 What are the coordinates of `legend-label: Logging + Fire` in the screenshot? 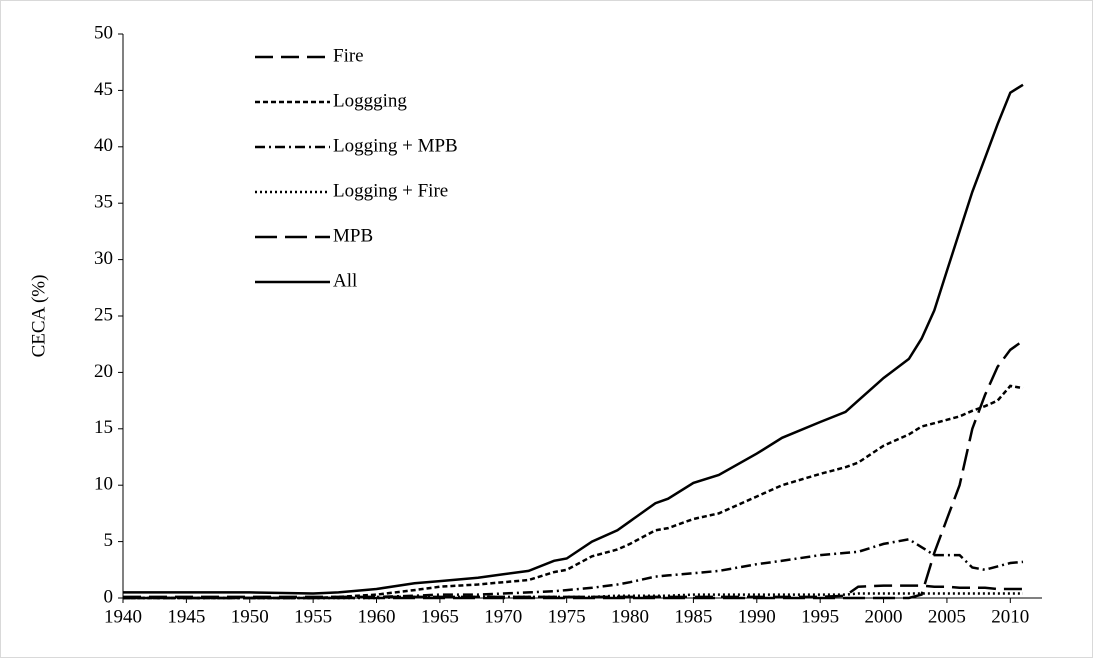 It's located at (390, 190).